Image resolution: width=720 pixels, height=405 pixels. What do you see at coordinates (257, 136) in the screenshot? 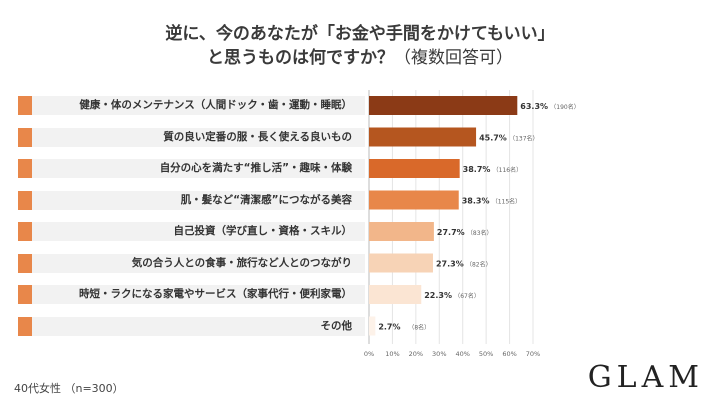
I see `category-label: 質の良い定番の服・長く使える良いもの` at bounding box center [257, 136].